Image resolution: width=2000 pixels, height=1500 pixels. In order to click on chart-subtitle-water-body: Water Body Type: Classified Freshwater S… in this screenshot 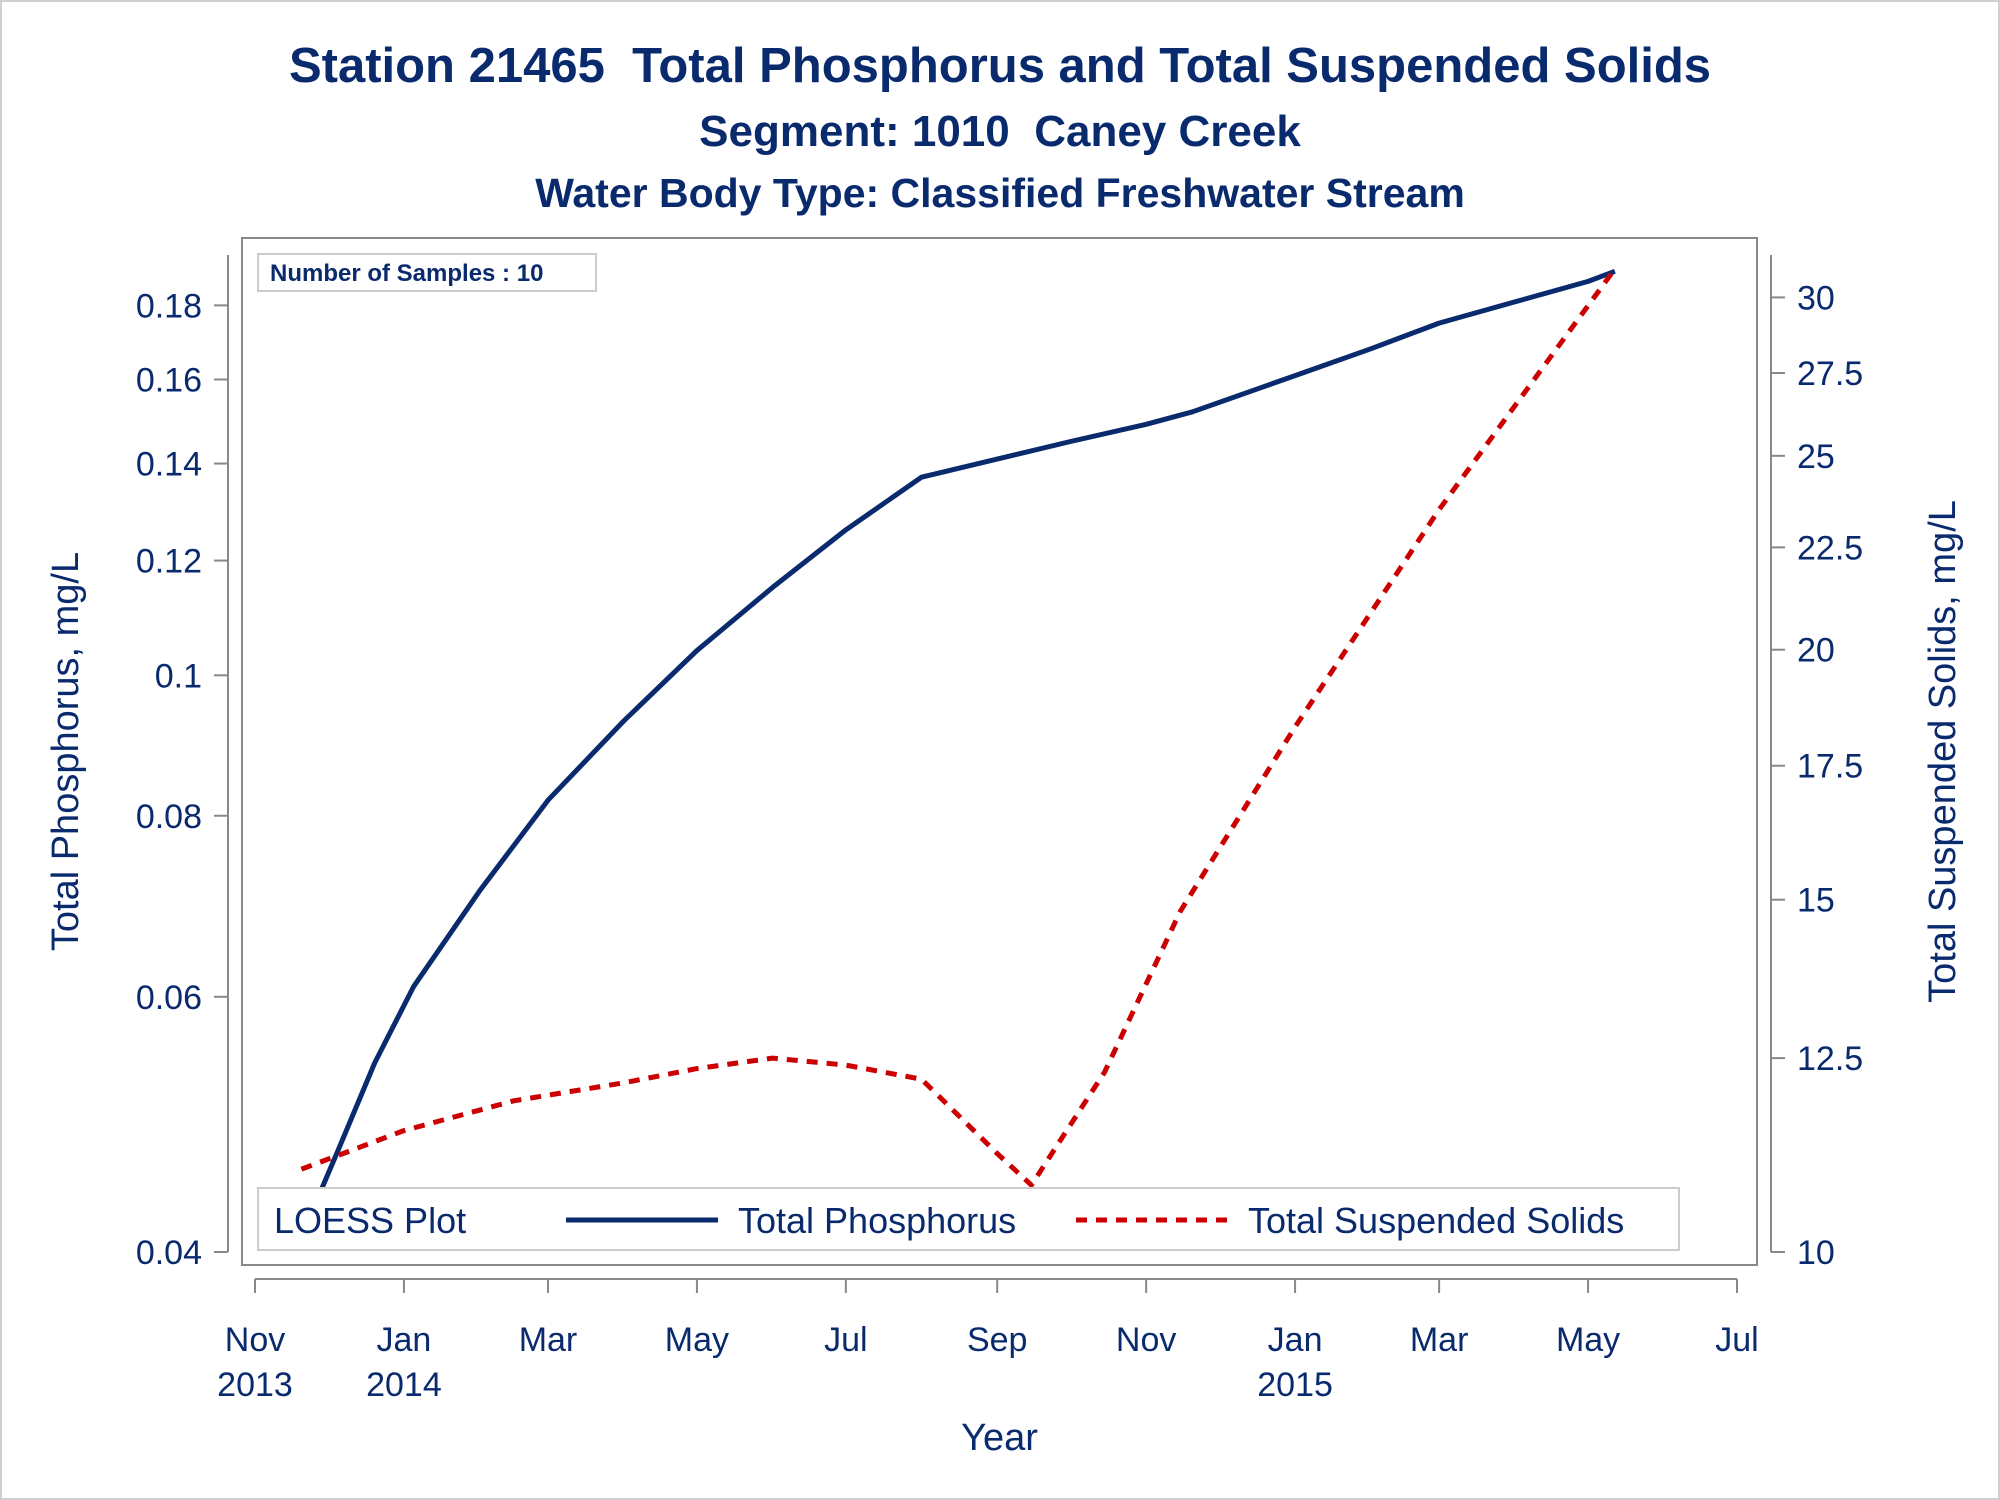, I will do `click(1000, 193)`.